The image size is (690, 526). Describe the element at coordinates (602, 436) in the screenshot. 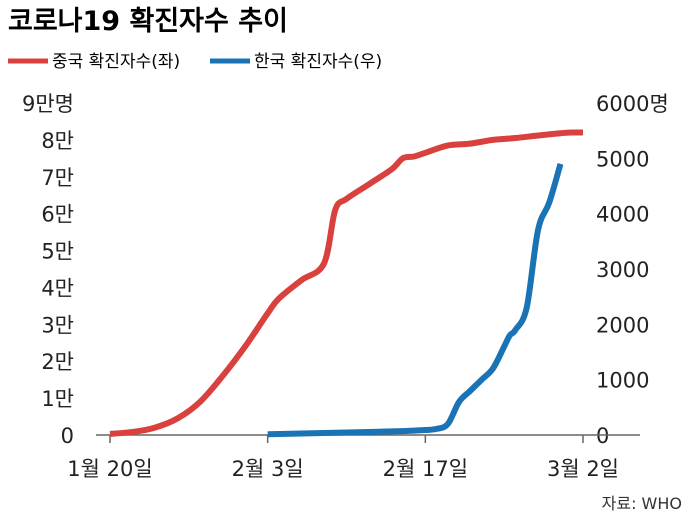

I see `y-right-tick-label: 0` at that location.